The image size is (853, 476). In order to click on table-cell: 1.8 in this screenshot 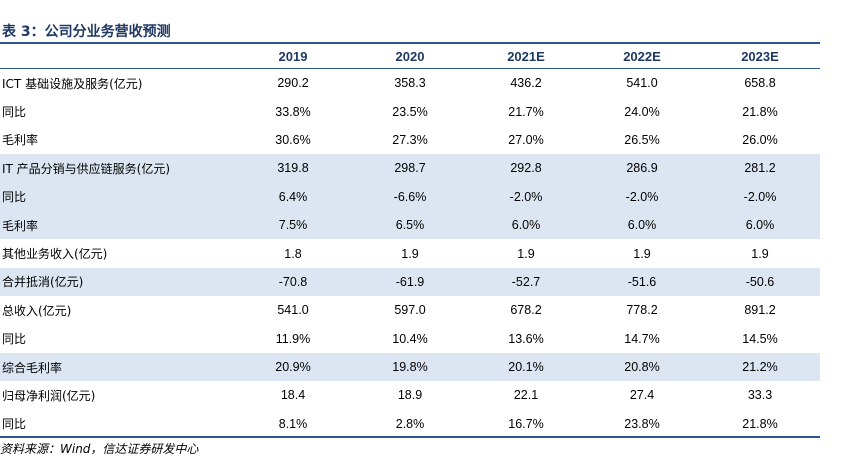, I will do `click(293, 253)`.